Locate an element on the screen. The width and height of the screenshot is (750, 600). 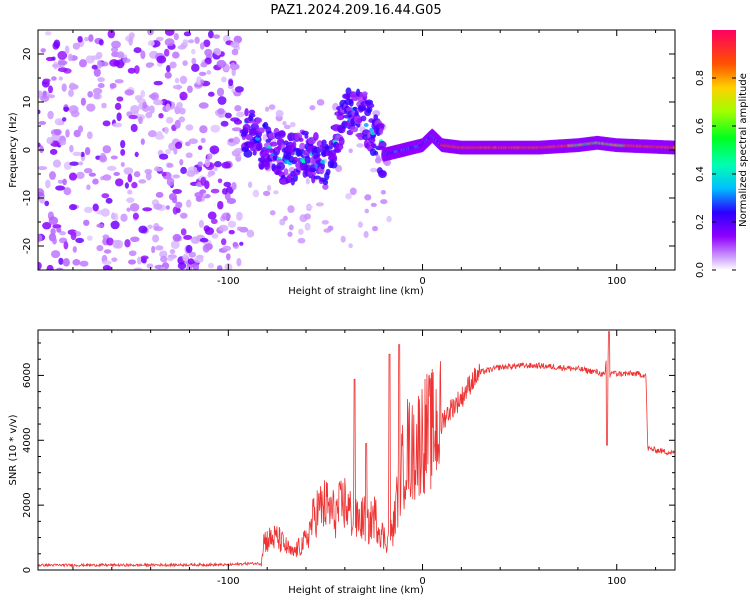
snr-ytick-label: 6000 is located at coordinates (27, 375).